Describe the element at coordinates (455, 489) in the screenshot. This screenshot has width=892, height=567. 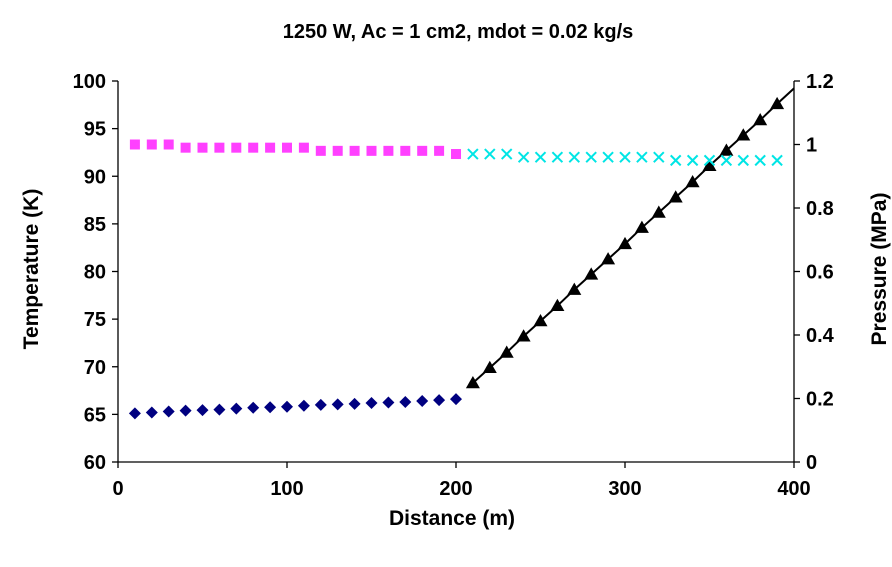
I see `x-tick-label: 200` at that location.